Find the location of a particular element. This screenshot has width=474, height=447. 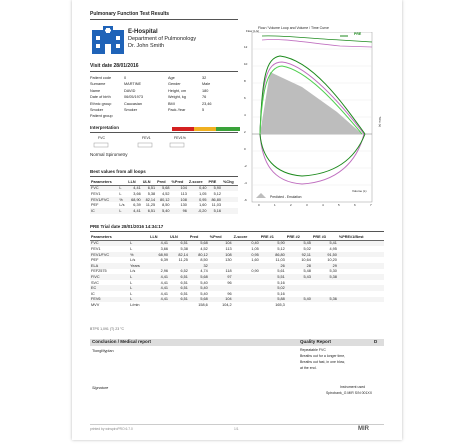

report-title: Pulmonary Function Test Results is located at coordinates (130, 14).